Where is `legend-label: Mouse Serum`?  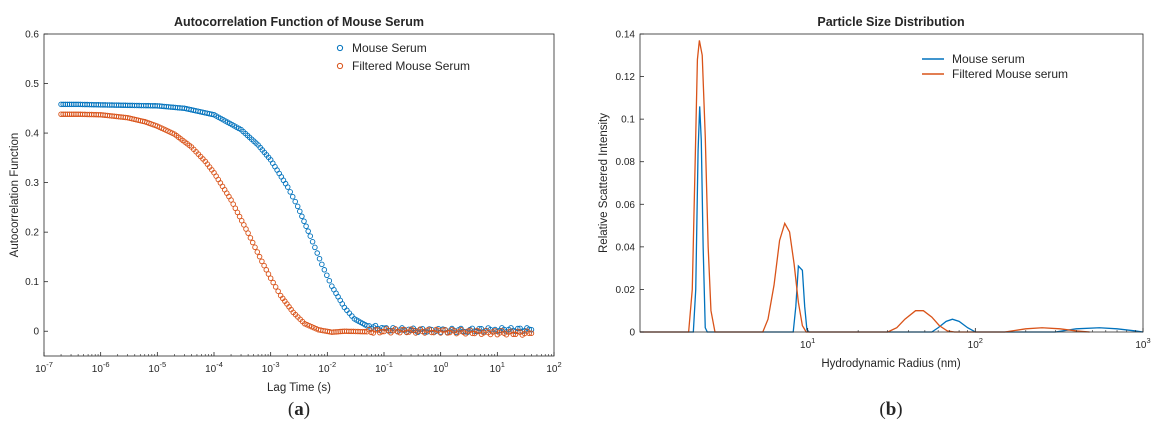 legend-label: Mouse Serum is located at coordinates (389, 48).